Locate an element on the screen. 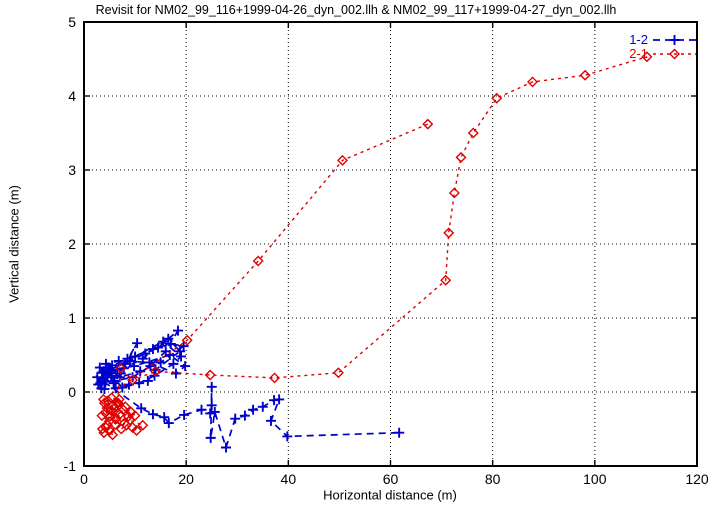 This screenshot has height=505, width=721. y-tick-label: 2 is located at coordinates (72, 244).